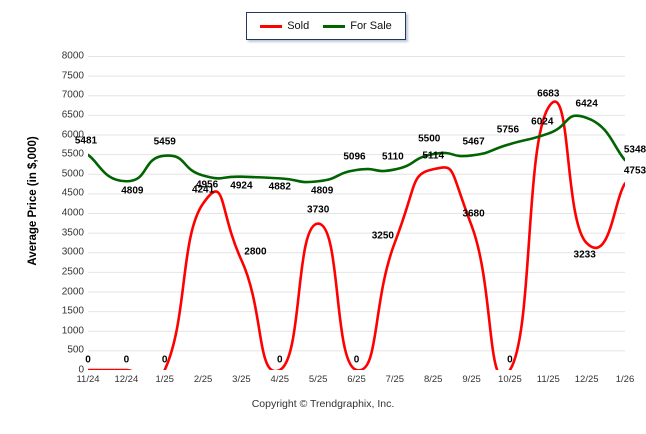 The height and width of the screenshot is (434, 646). I want to click on x-tick-label: 1/25, so click(164, 379).